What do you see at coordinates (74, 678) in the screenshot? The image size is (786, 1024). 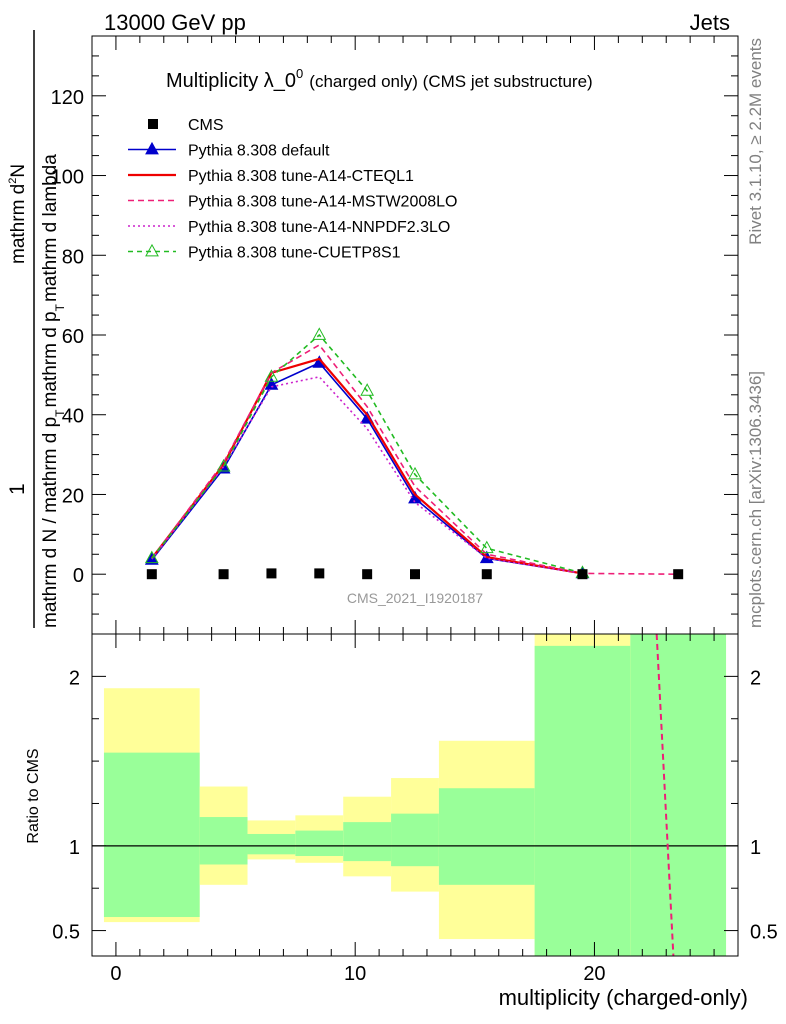 I see `ratio-ytick-label: 2` at bounding box center [74, 678].